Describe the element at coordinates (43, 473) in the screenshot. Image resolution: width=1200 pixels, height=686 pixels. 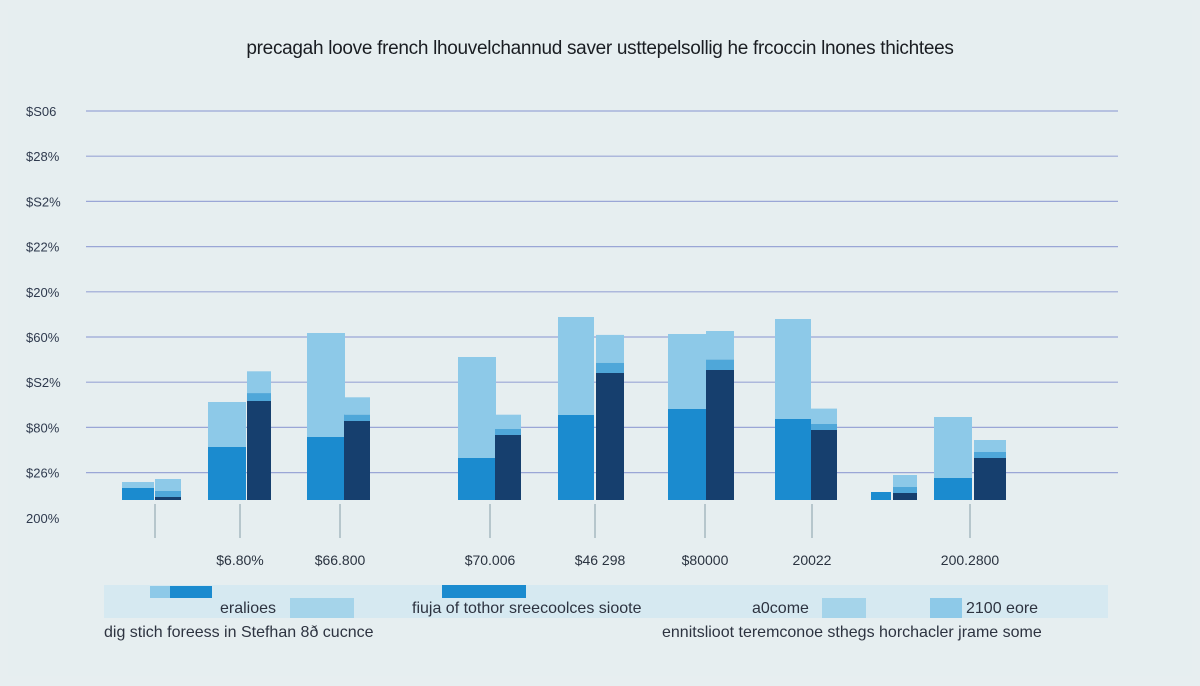
I see `y-tick-label: $26%` at that location.